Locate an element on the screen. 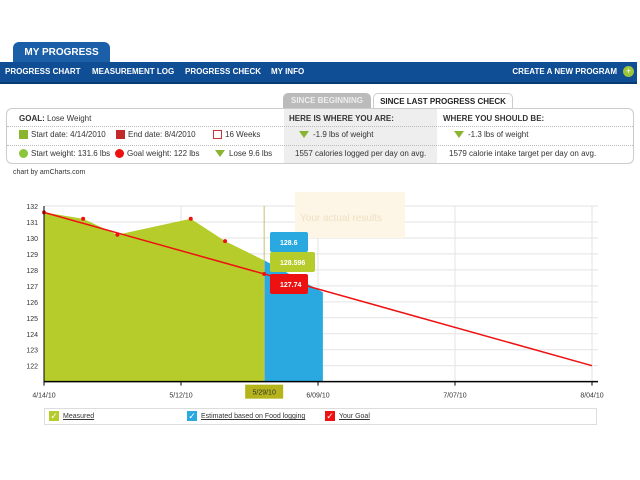  legend-label: Measured is located at coordinates (79, 416).